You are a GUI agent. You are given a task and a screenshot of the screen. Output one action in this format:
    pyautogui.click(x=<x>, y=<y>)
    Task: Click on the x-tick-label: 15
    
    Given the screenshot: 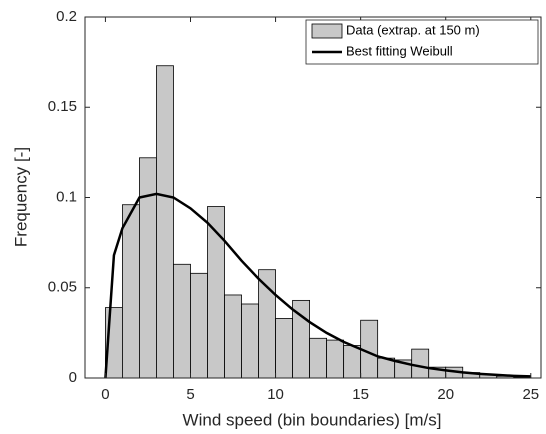 What is the action you would take?
    pyautogui.click(x=360, y=394)
    